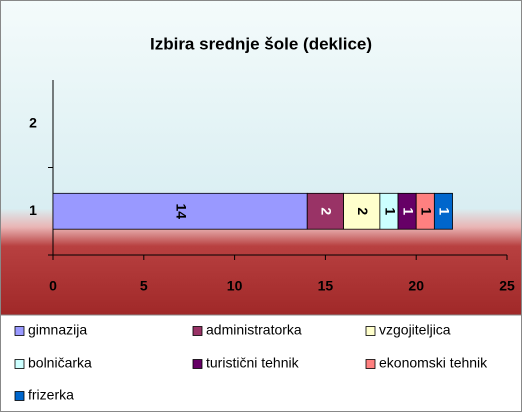 Image resolution: width=522 pixels, height=412 pixels. I want to click on y-tick-label: 1, so click(33, 210).